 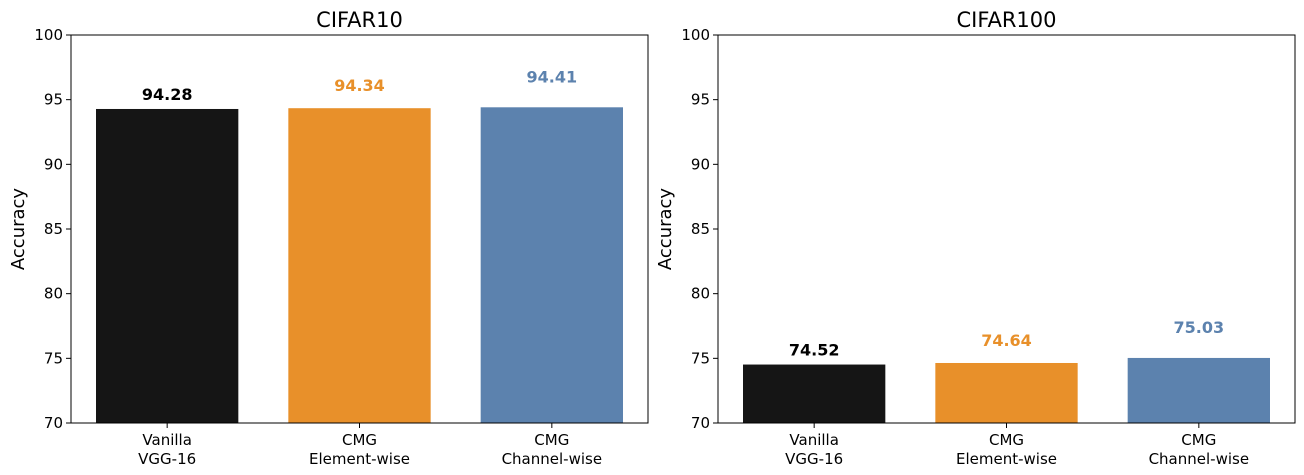 What do you see at coordinates (814, 350) in the screenshot?
I see `data-label: 74.52` at bounding box center [814, 350].